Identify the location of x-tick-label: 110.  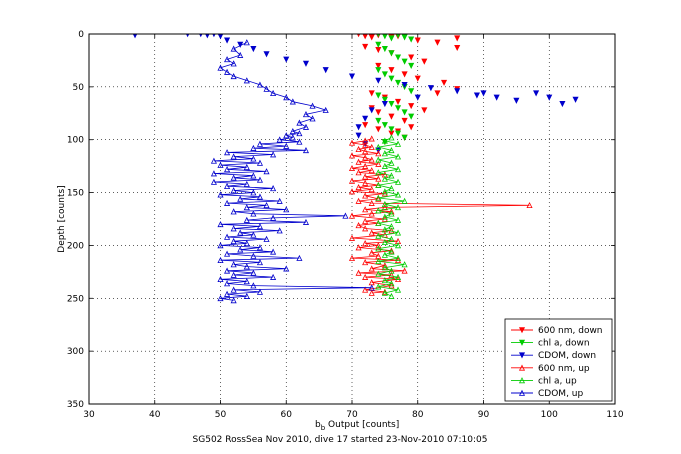
(614, 415).